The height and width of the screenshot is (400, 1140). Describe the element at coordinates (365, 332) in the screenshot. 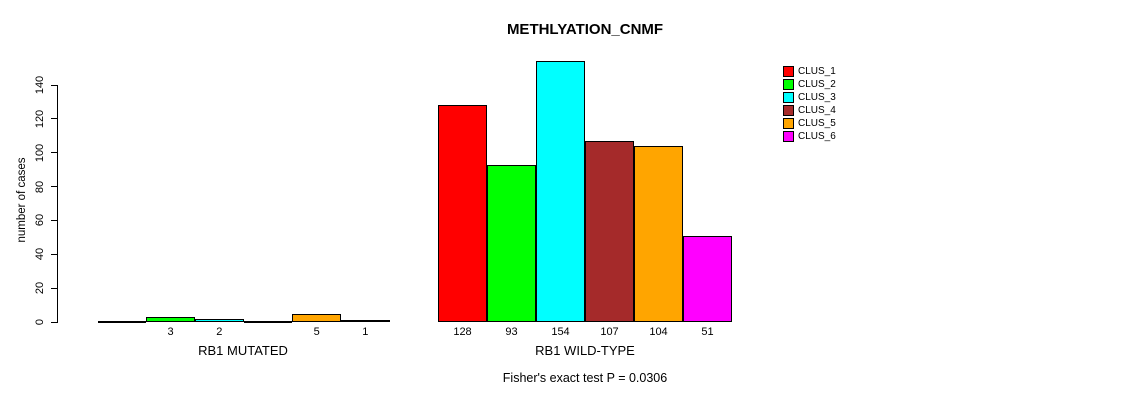

I see `bar-value-label: 1` at that location.